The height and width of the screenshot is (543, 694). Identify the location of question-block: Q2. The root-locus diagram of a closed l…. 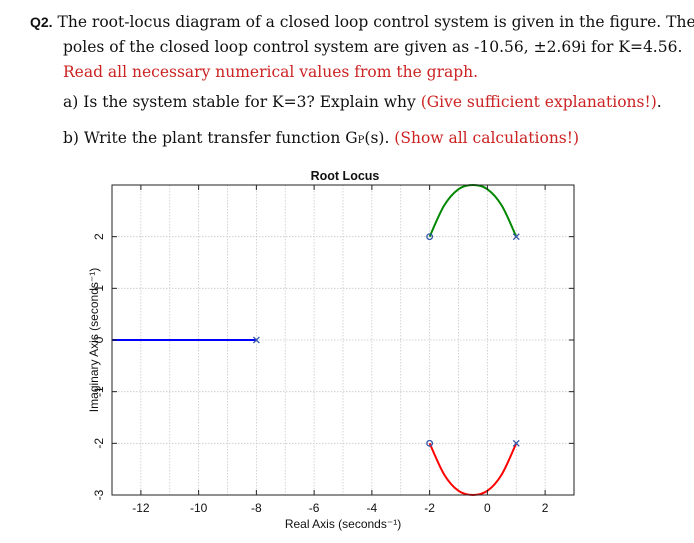
(362, 47).